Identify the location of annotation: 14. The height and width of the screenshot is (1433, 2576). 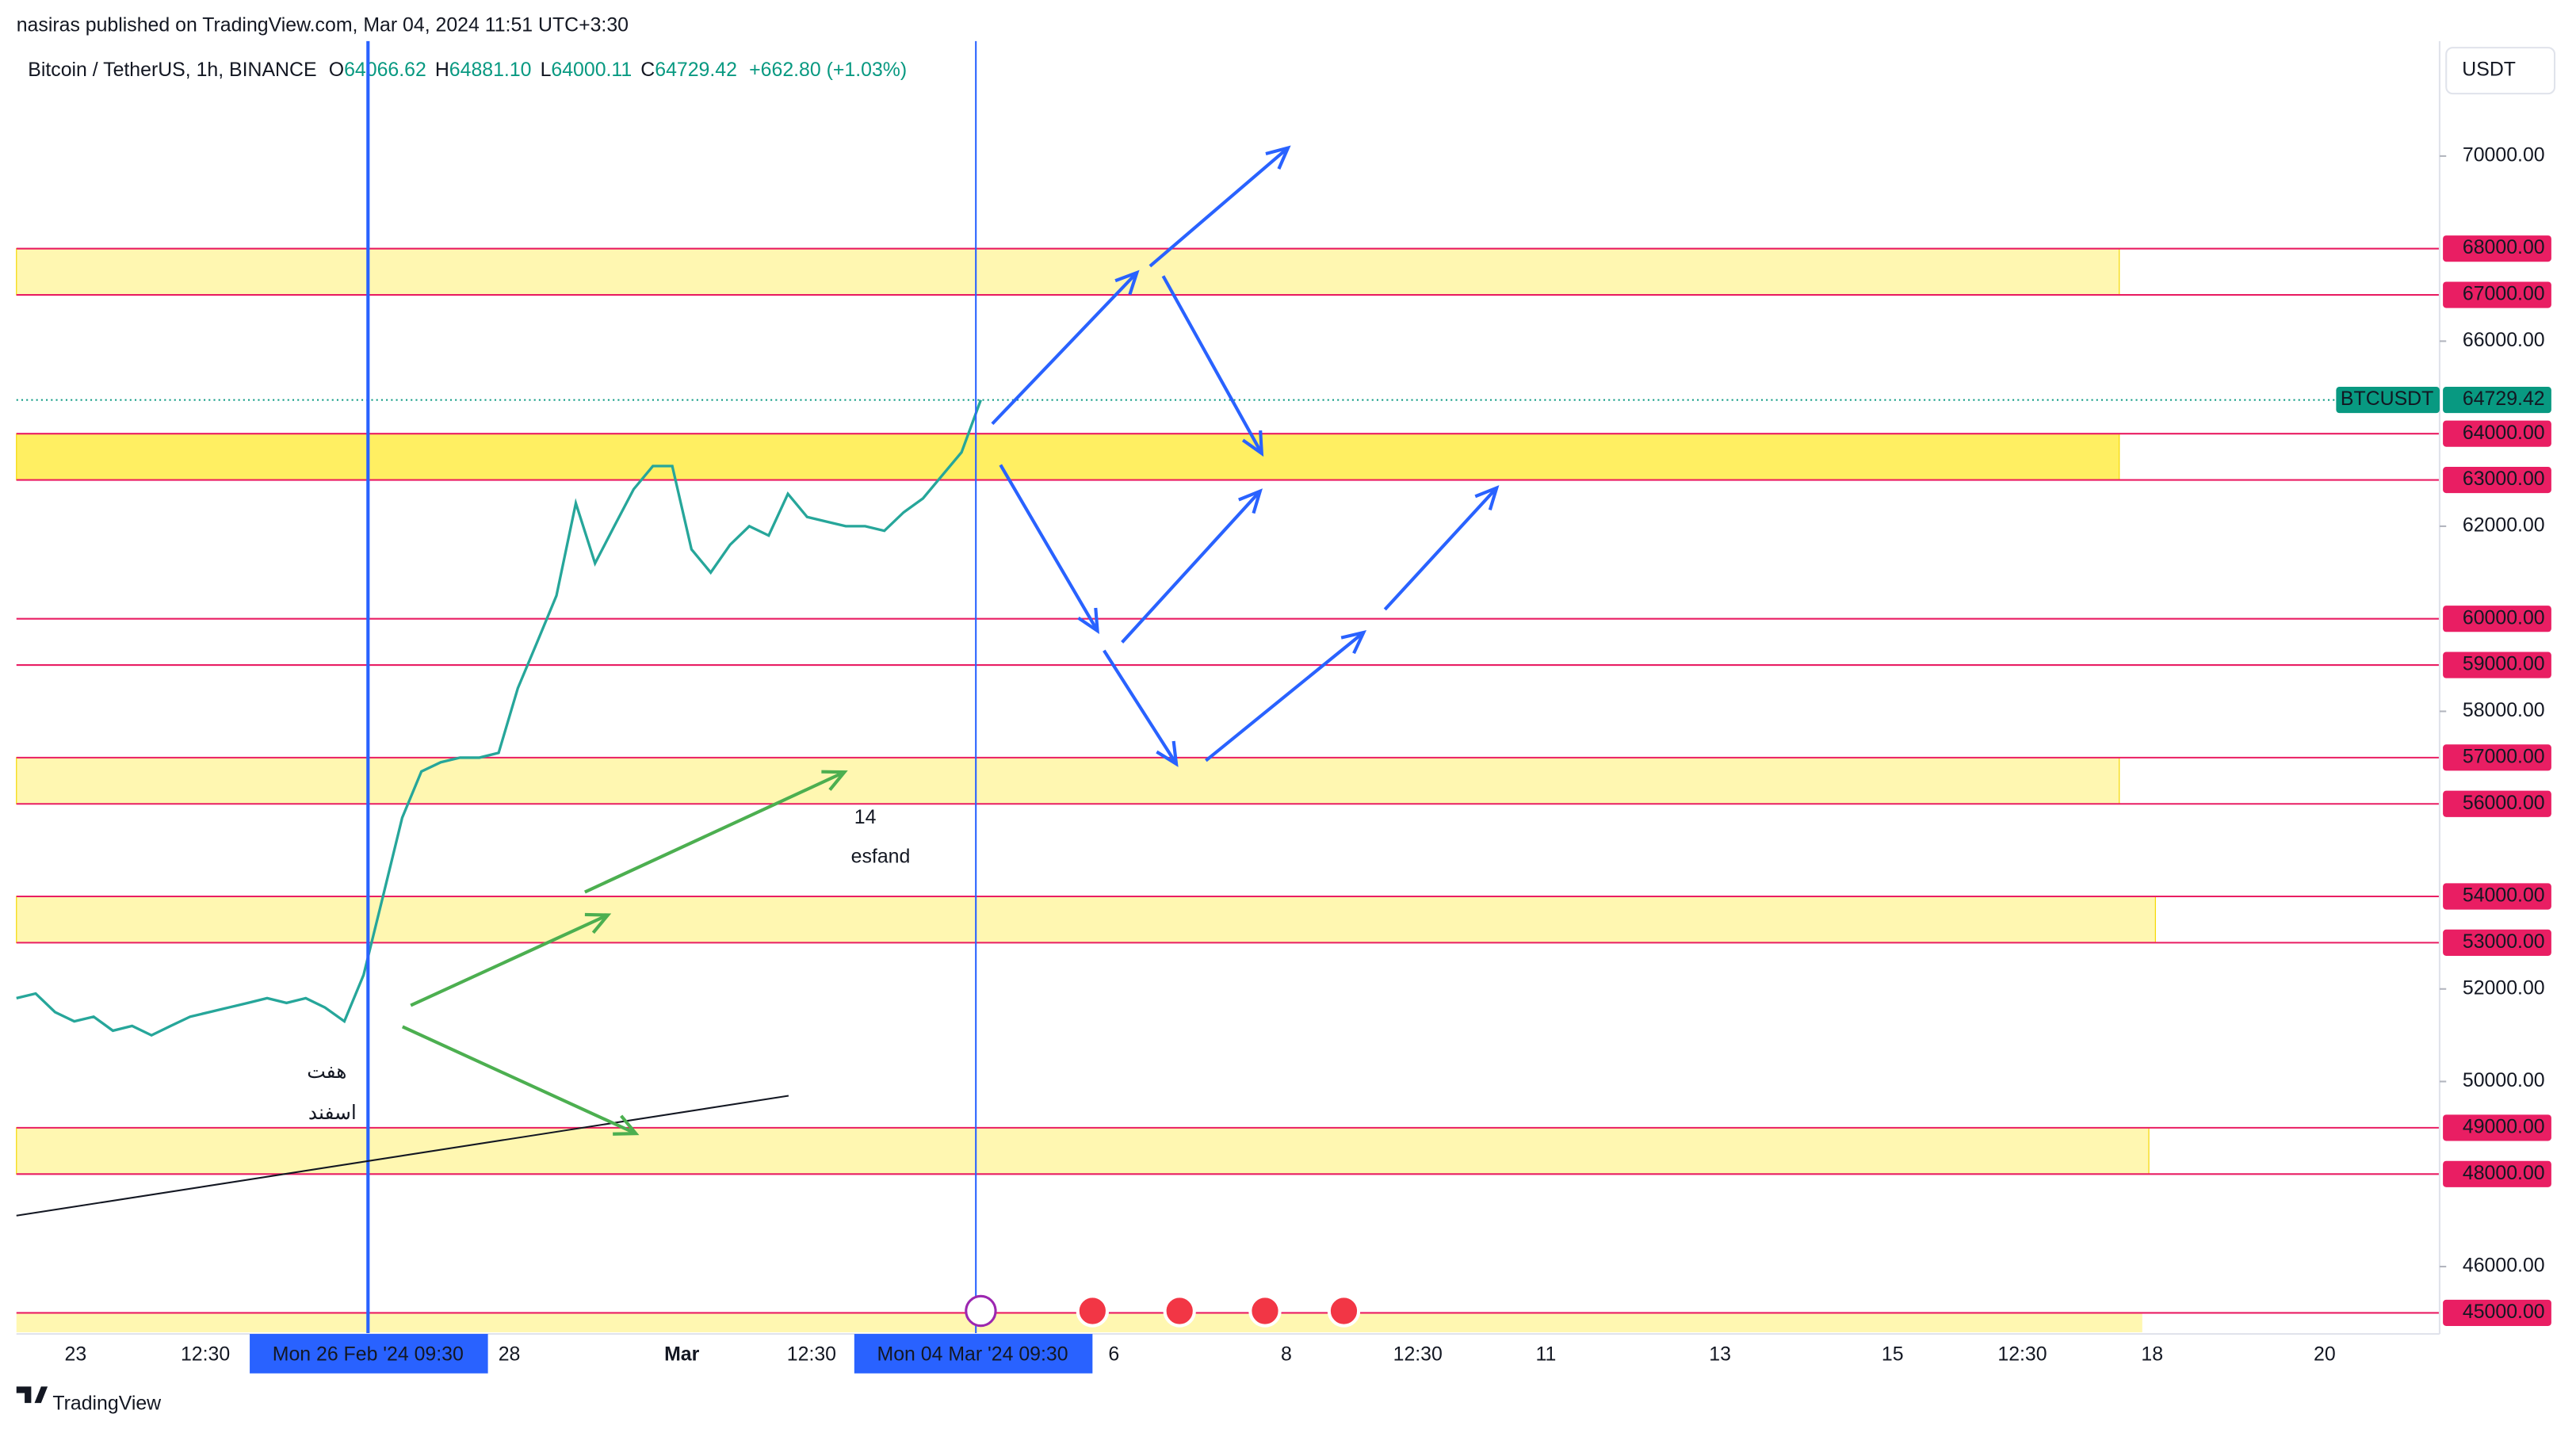
(865, 817).